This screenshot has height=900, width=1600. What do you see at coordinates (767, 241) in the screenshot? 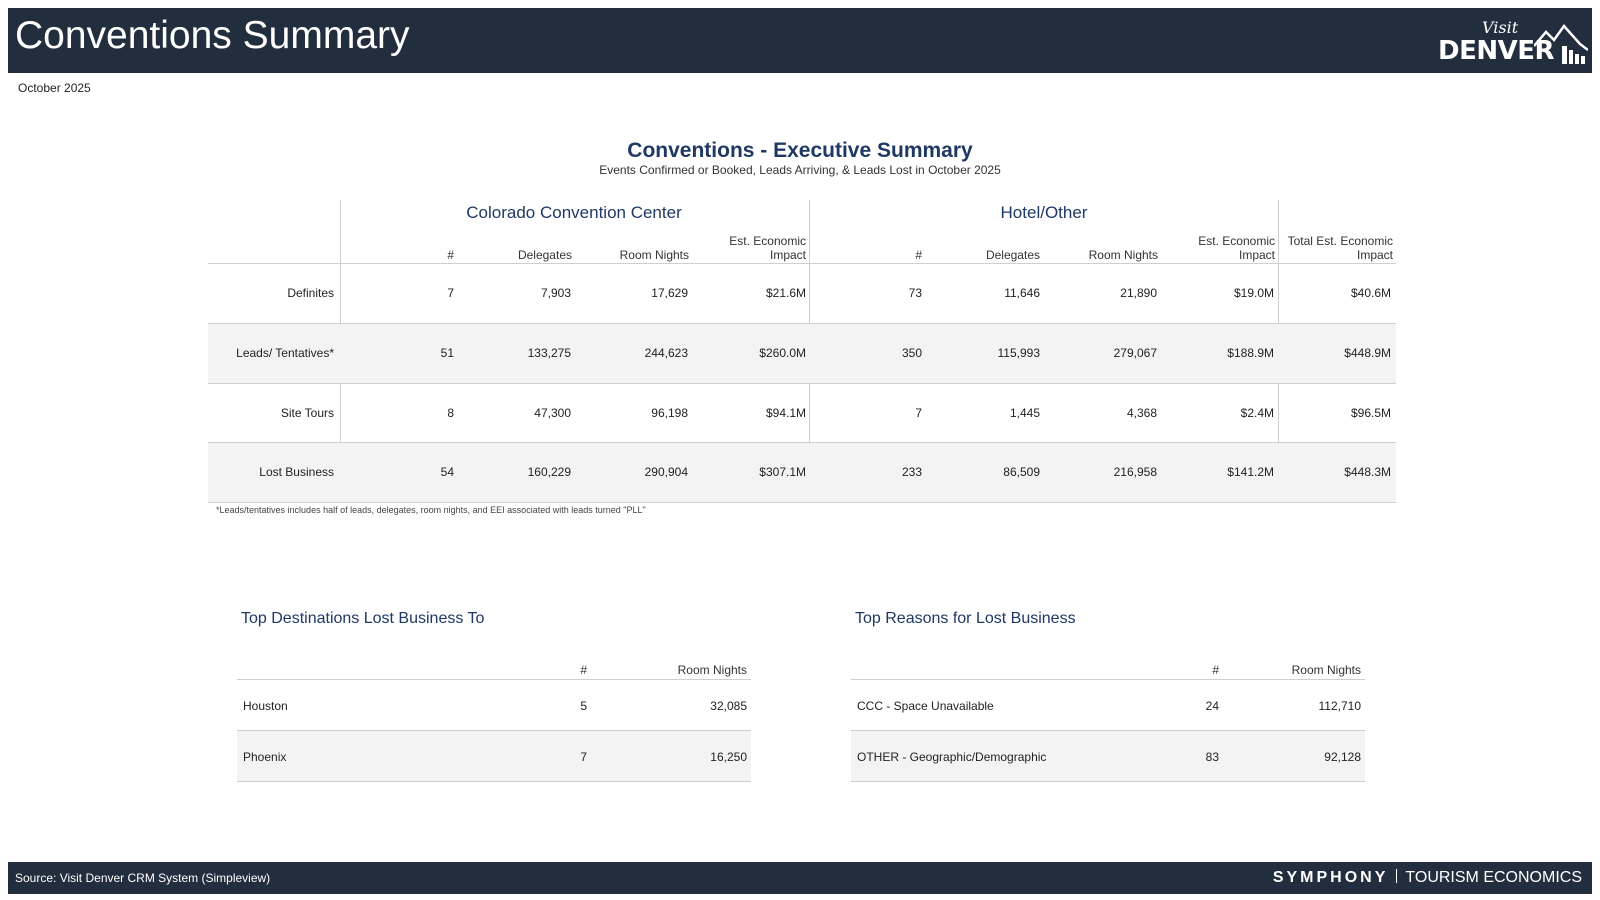
I see `col-ccc-eei-line1: Est. Economic` at bounding box center [767, 241].